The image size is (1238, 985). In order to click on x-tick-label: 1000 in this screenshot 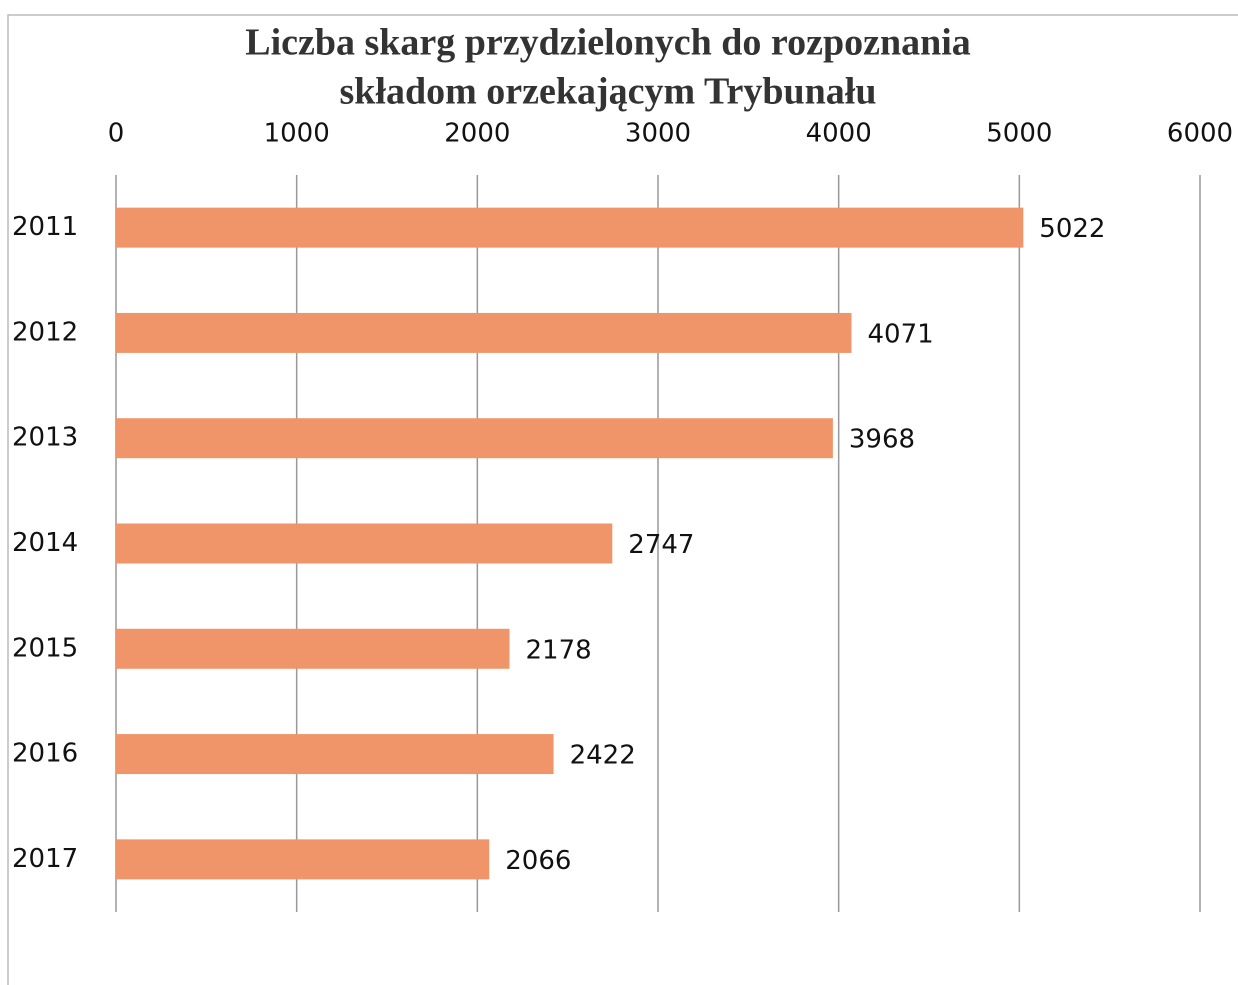, I will do `click(297, 134)`.